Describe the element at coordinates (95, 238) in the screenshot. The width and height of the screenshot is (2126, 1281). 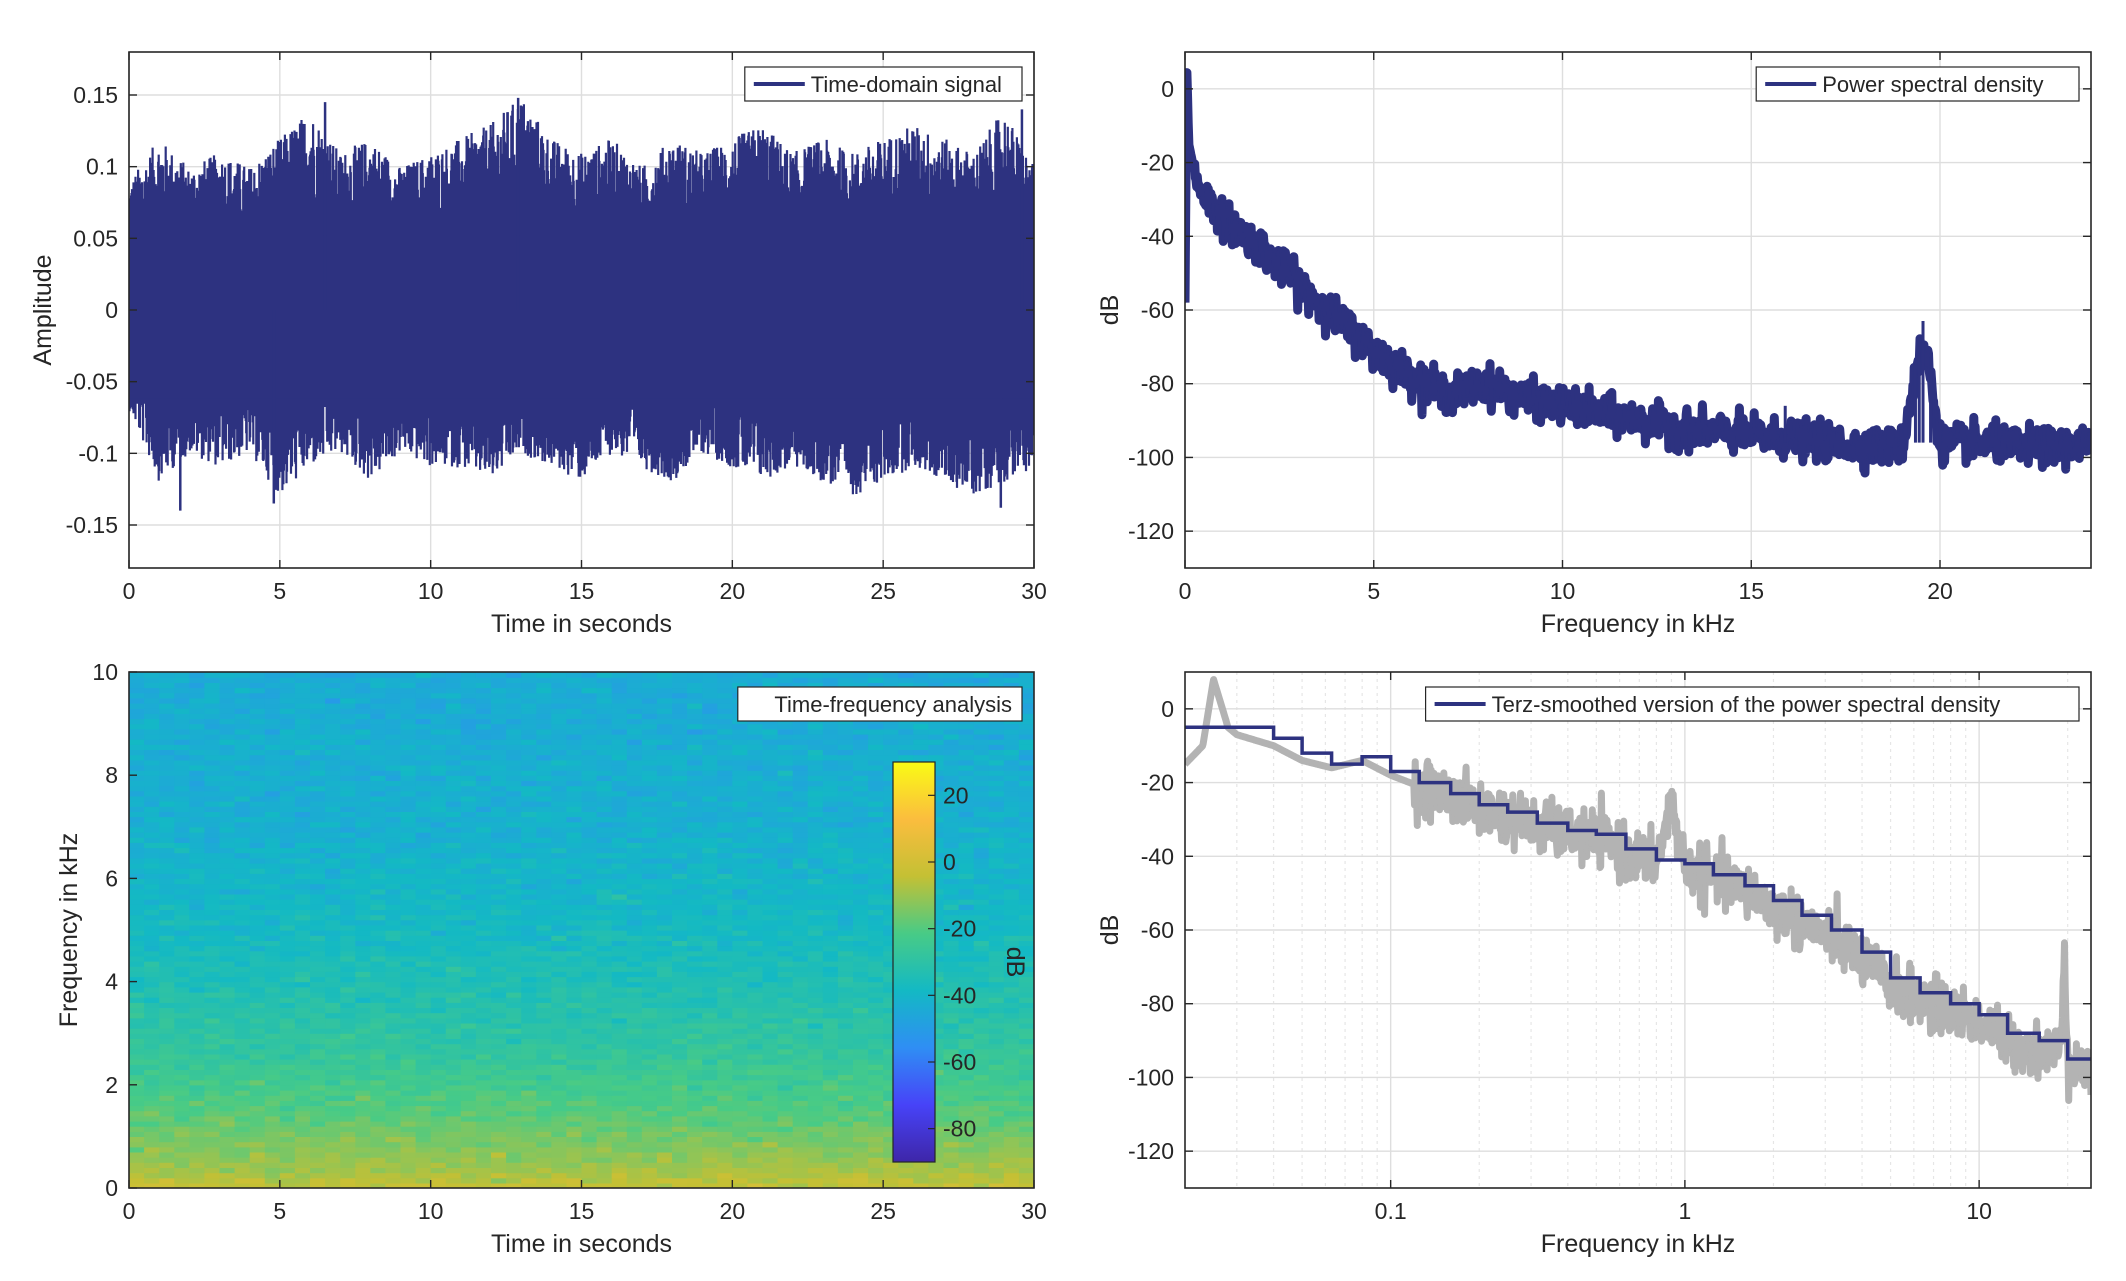
I see `y-tick-label: 0.05` at that location.